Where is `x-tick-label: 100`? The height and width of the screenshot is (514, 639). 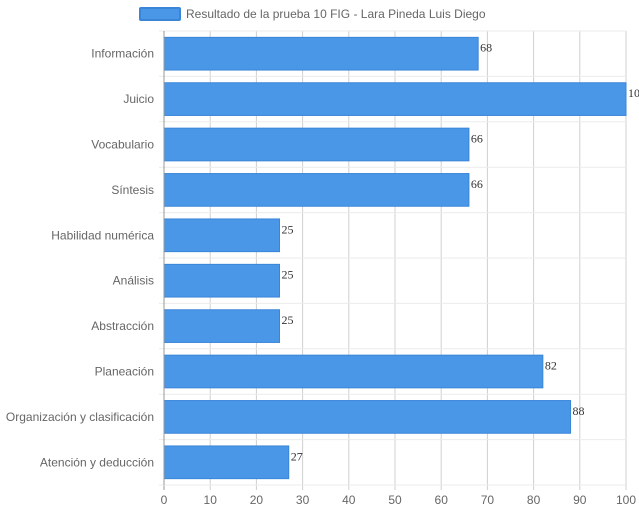 x-tick-label: 100 is located at coordinates (626, 500).